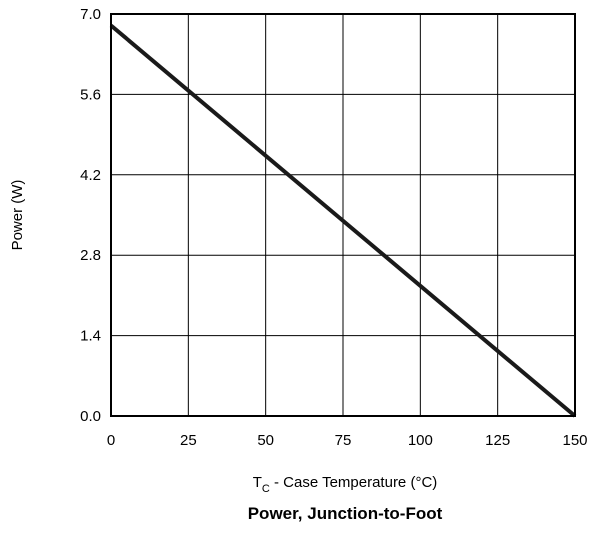 This screenshot has height=536, width=592. What do you see at coordinates (574, 440) in the screenshot?
I see `x-tick-label: 150` at bounding box center [574, 440].